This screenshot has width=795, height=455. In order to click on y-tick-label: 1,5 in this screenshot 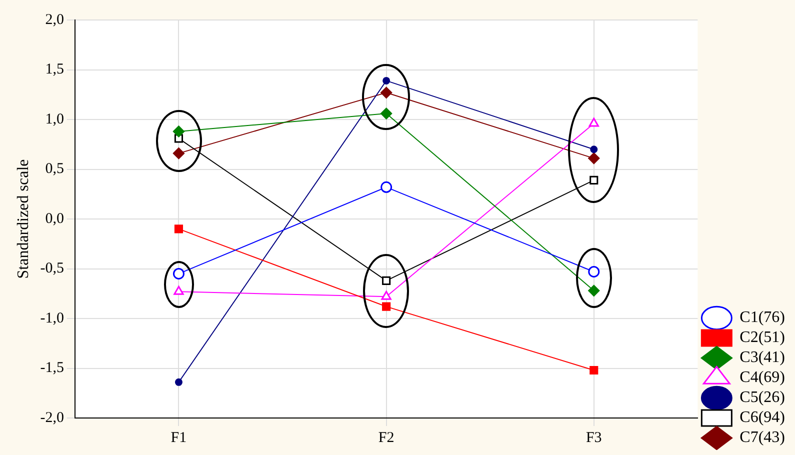, I will do `click(54, 70)`.